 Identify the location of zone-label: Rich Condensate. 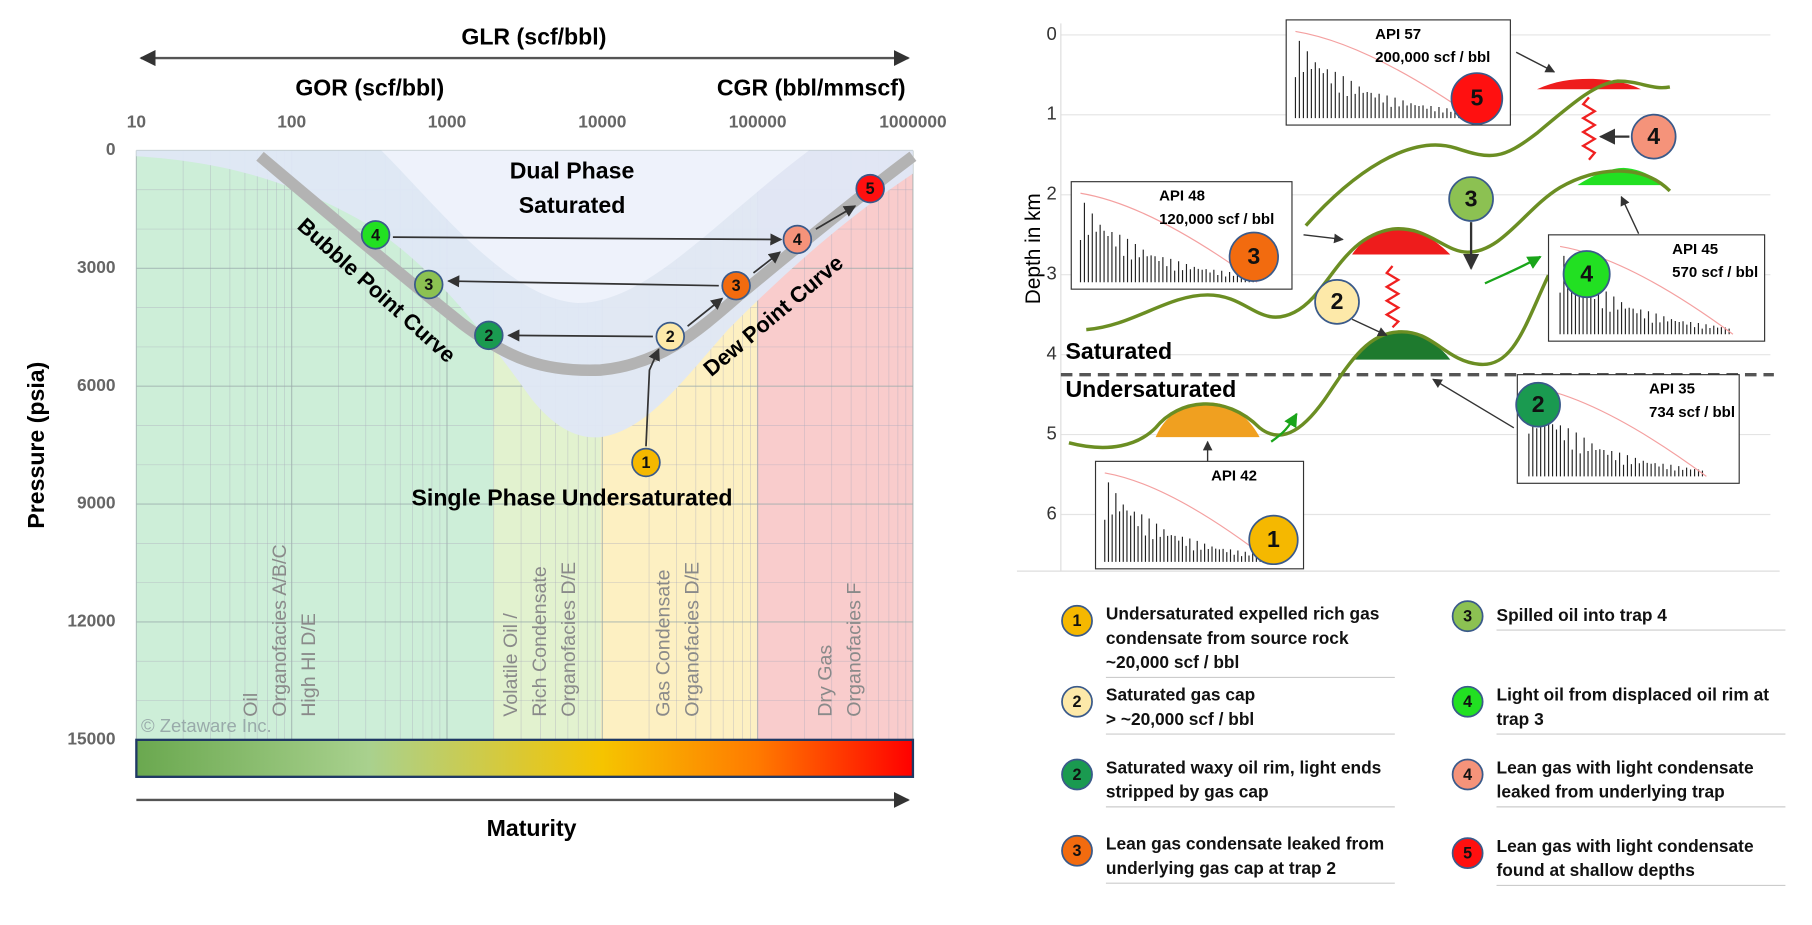
(540, 641).